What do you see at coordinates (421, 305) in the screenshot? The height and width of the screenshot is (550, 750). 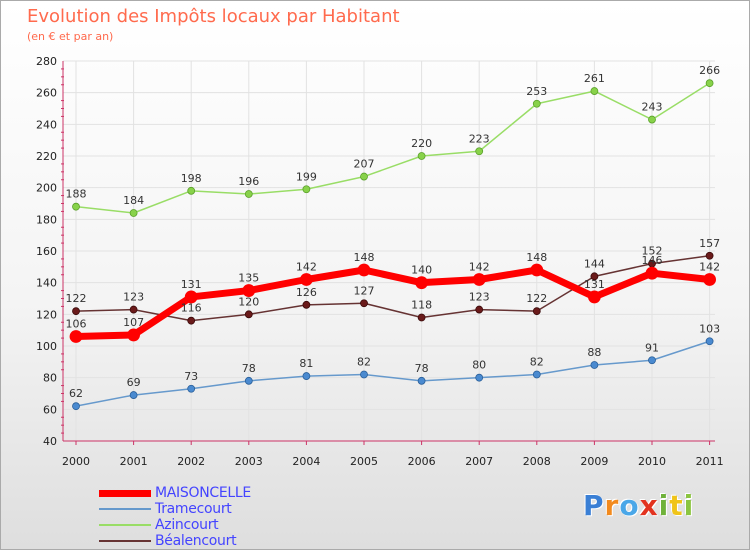 I see `data-label-bealencourt: 118` at bounding box center [421, 305].